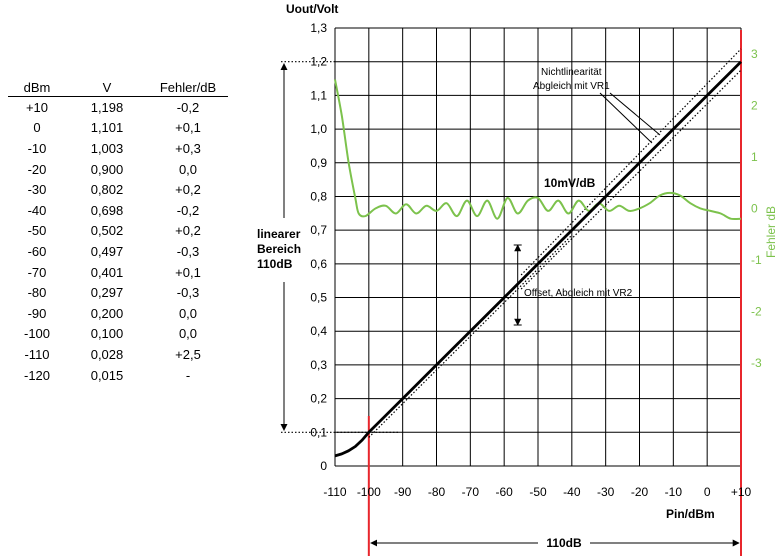 The image size is (779, 560). Describe the element at coordinates (107, 107) in the screenshot. I see `cell-volt: 1,198` at that location.